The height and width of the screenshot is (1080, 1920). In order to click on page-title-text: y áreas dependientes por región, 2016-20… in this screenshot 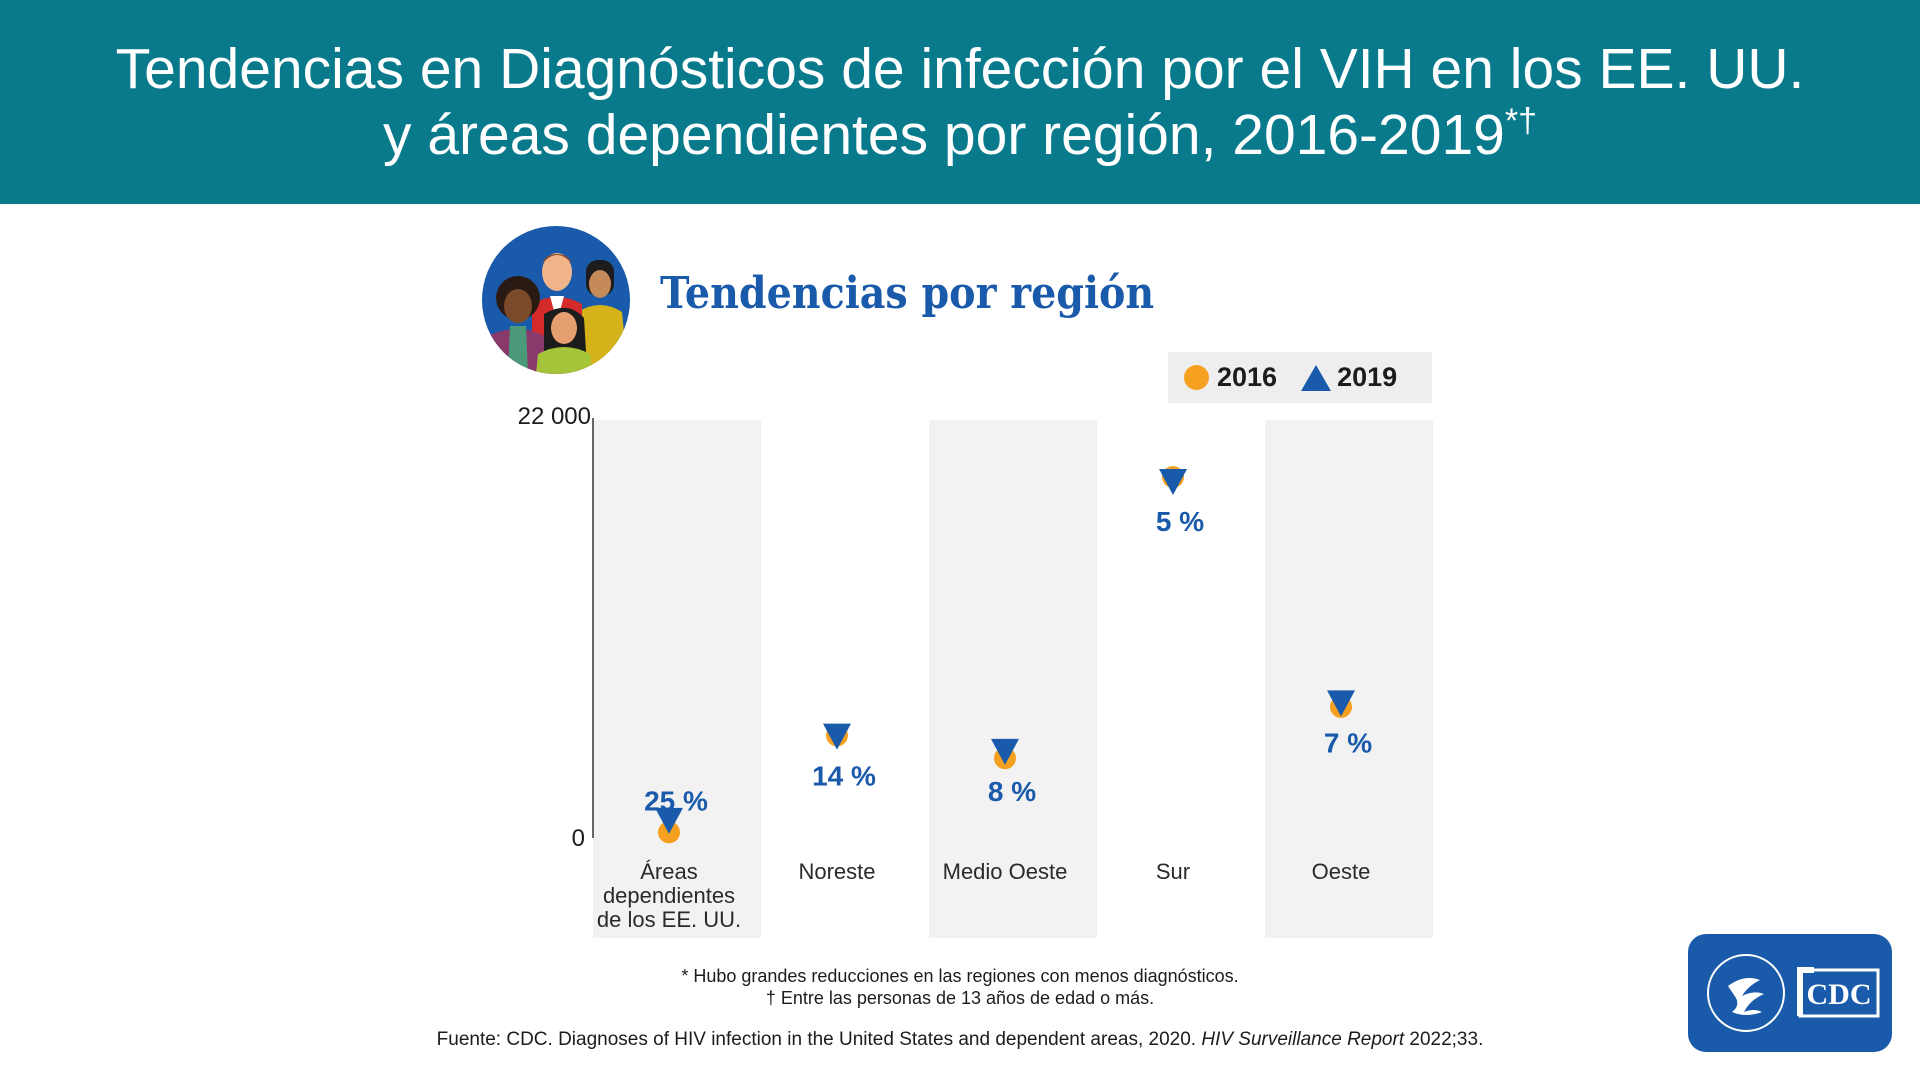, I will do `click(944, 135)`.